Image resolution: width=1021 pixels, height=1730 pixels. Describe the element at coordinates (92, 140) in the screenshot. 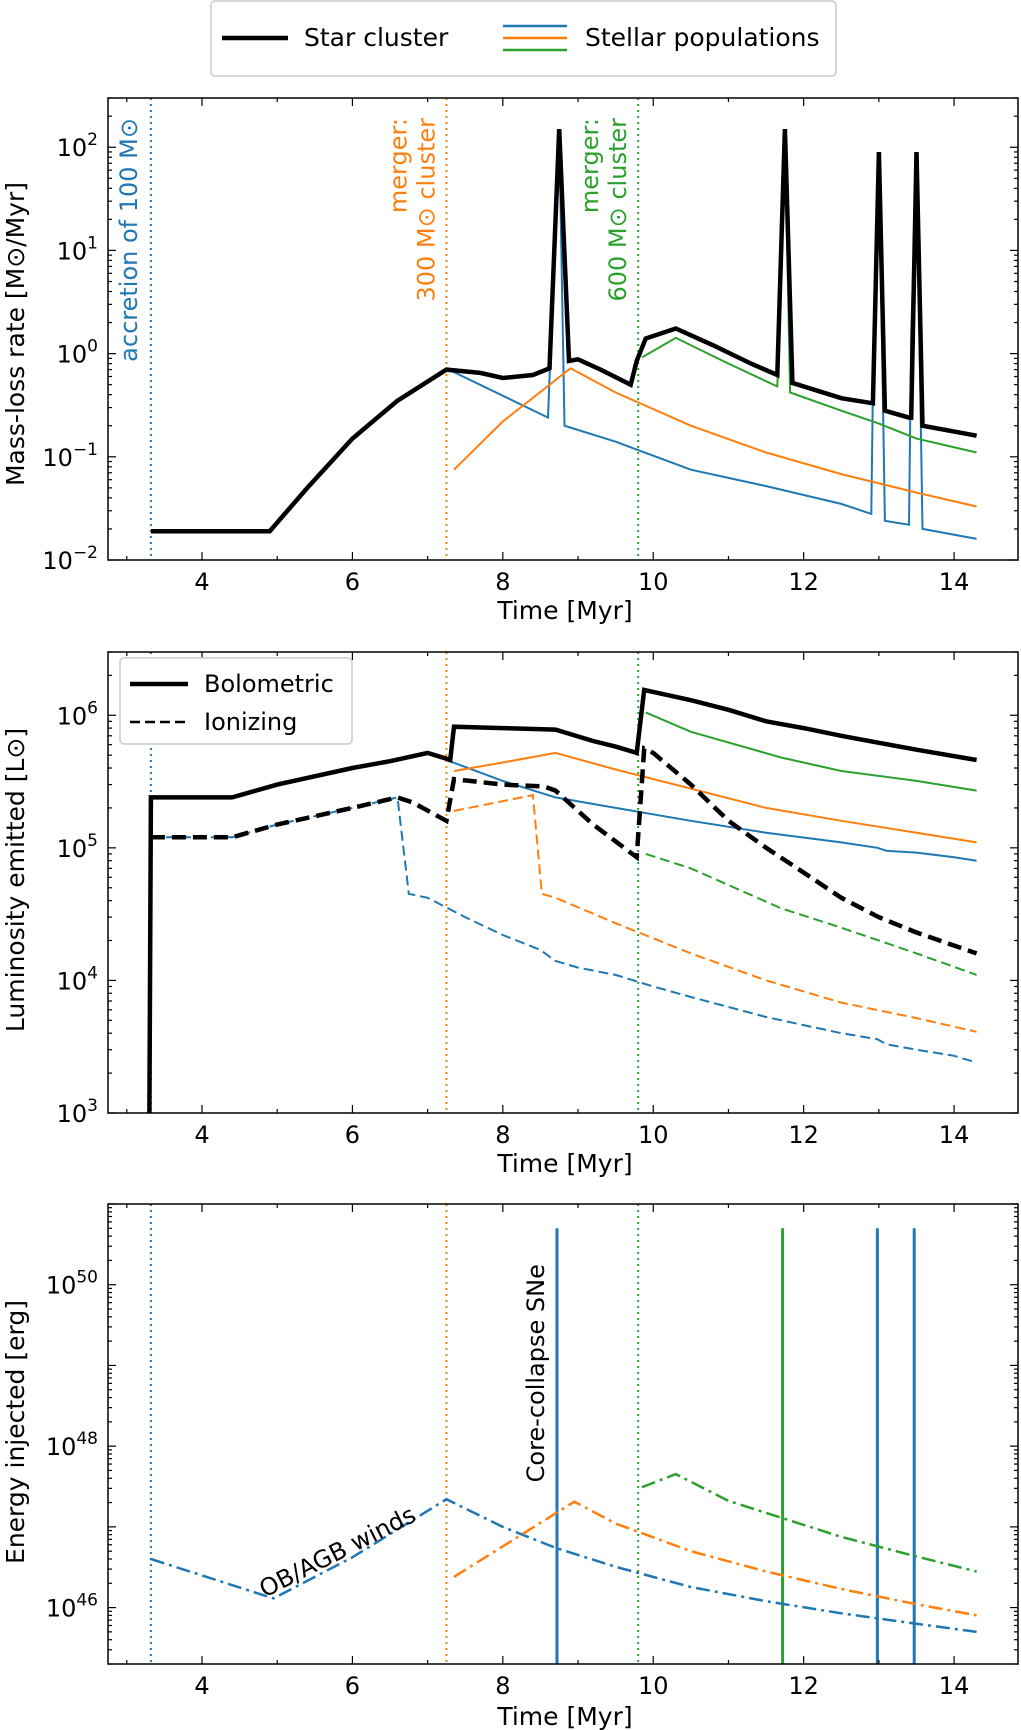

I see `massloss-ytick-exp-4: 2` at that location.